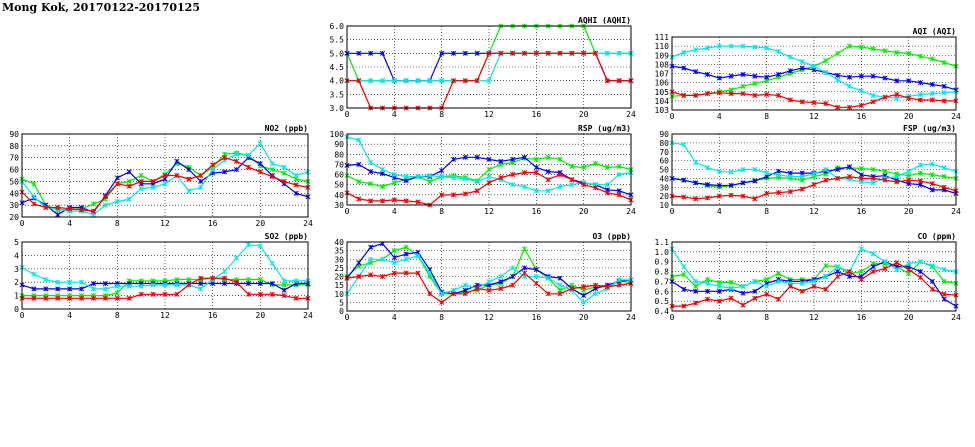 The width and height of the screenshot is (975, 447). Describe the element at coordinates (339, 185) in the screenshot. I see `y-tick-label: 50` at that location.